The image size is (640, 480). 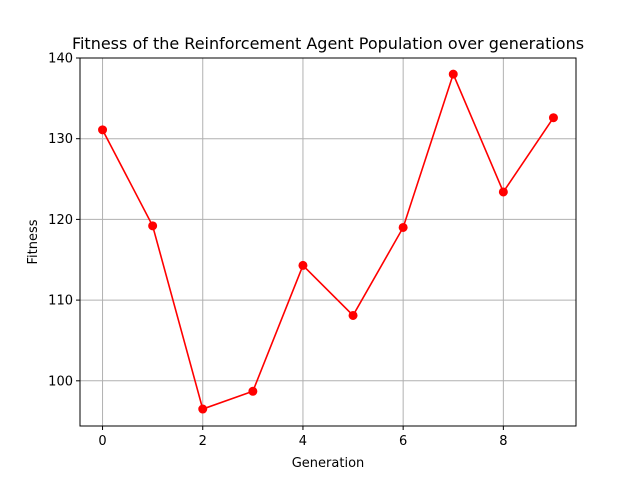 What do you see at coordinates (102, 441) in the screenshot?
I see `x-tick-label: 0` at bounding box center [102, 441].